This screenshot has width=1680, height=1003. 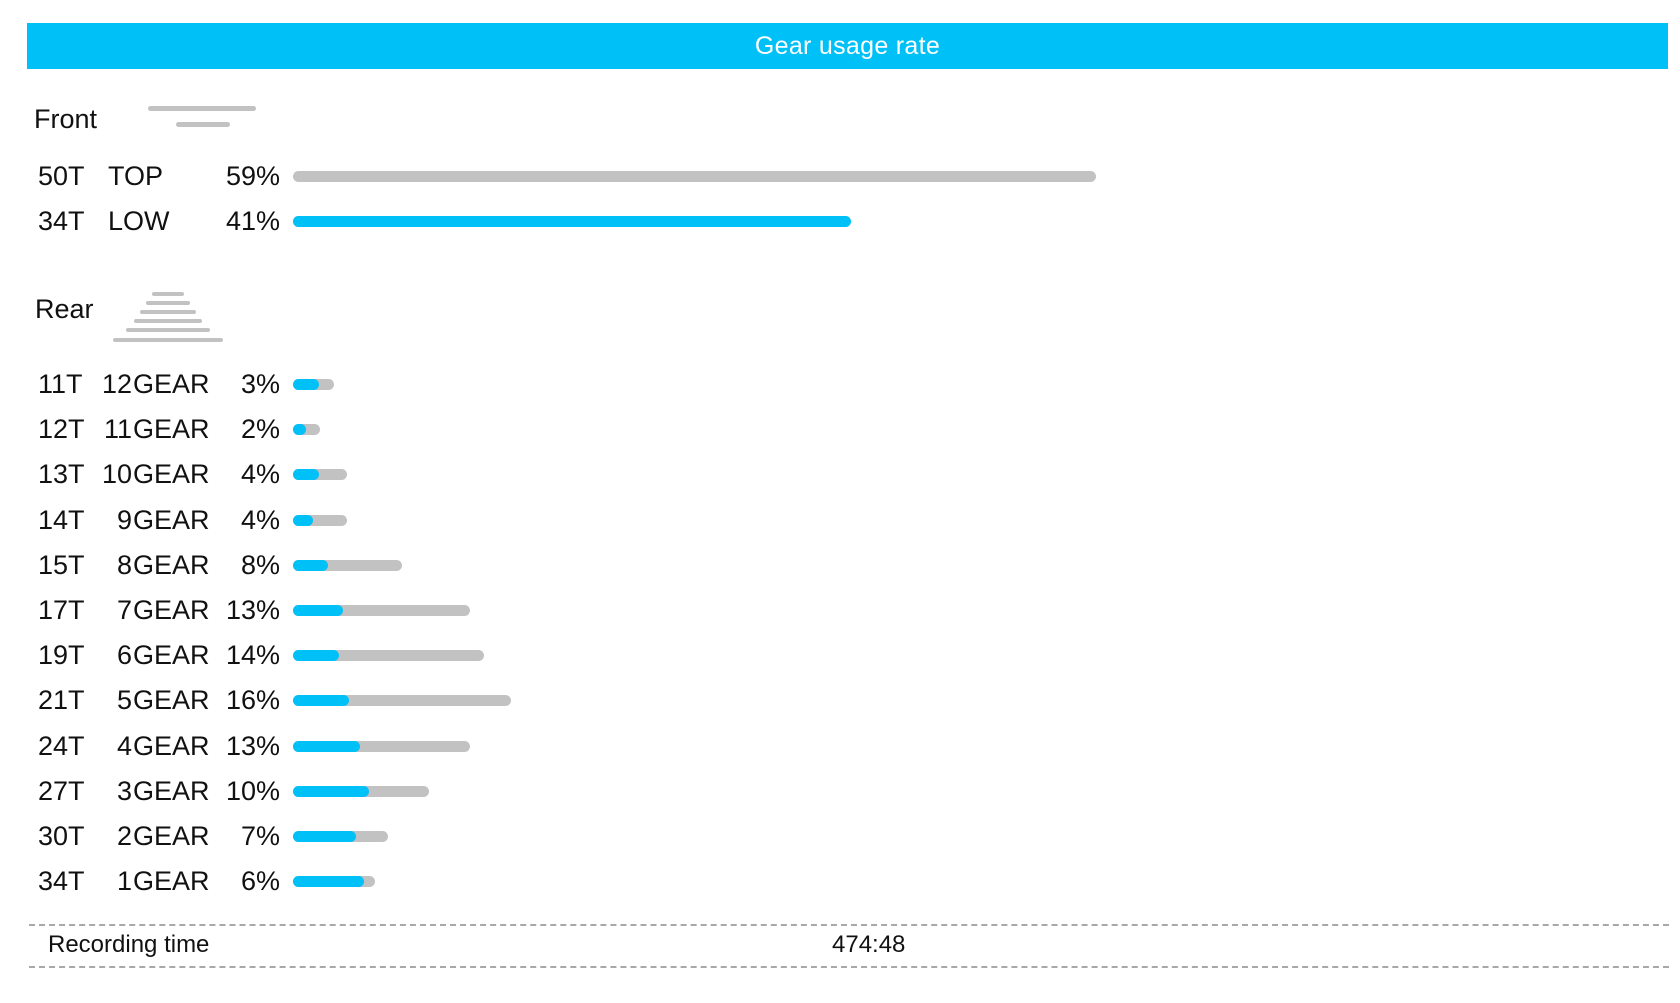 What do you see at coordinates (124, 610) in the screenshot?
I see `gear-number-label: 7` at bounding box center [124, 610].